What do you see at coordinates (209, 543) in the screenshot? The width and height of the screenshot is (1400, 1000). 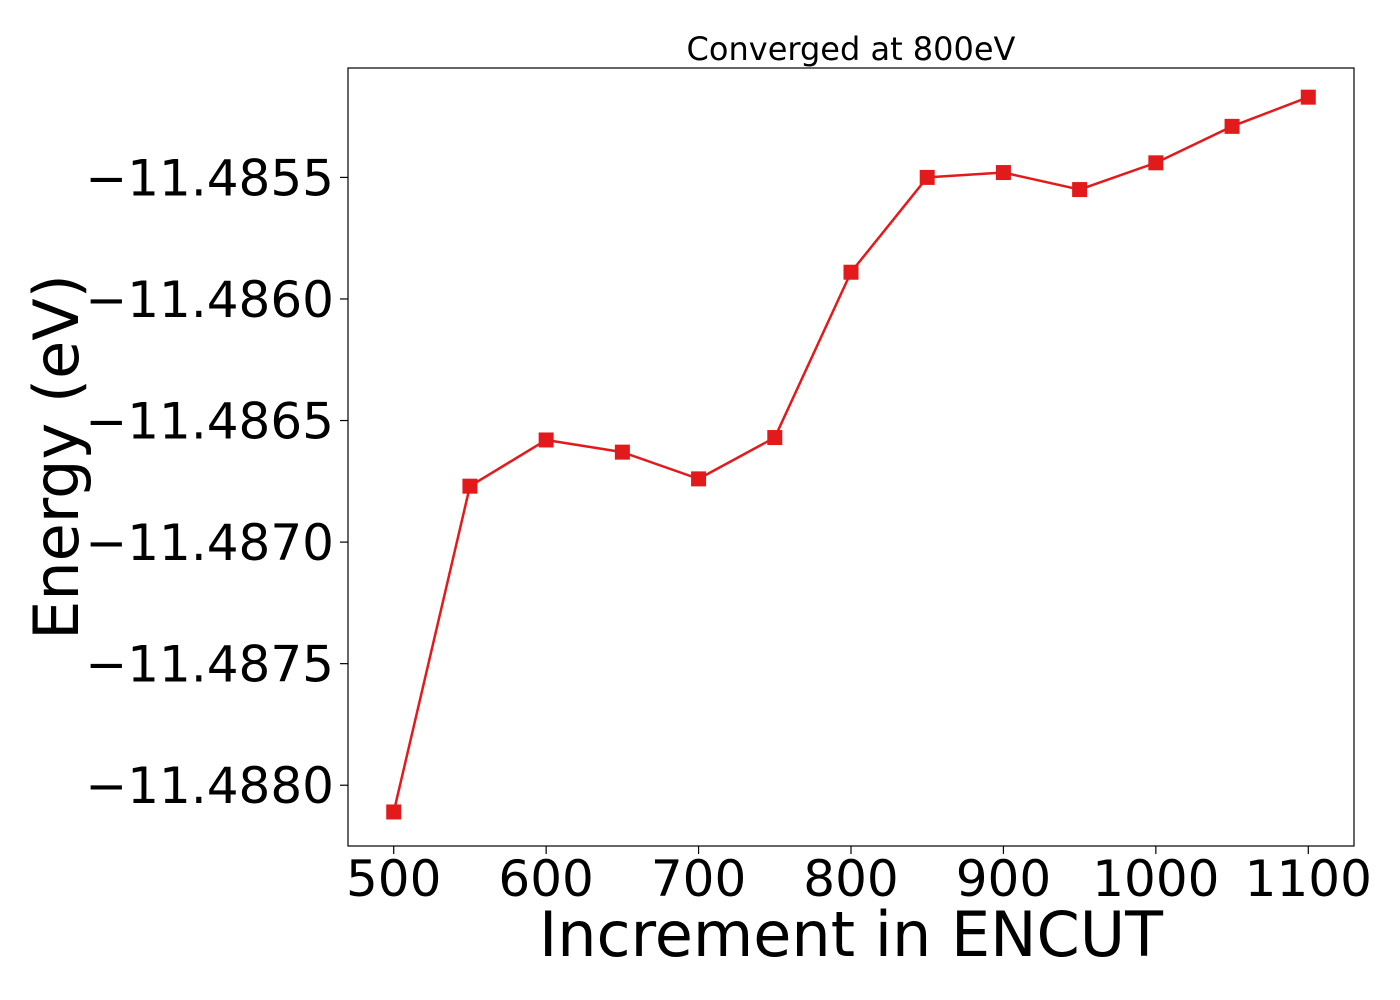 I see `y-tick-label: −11.4870` at bounding box center [209, 543].